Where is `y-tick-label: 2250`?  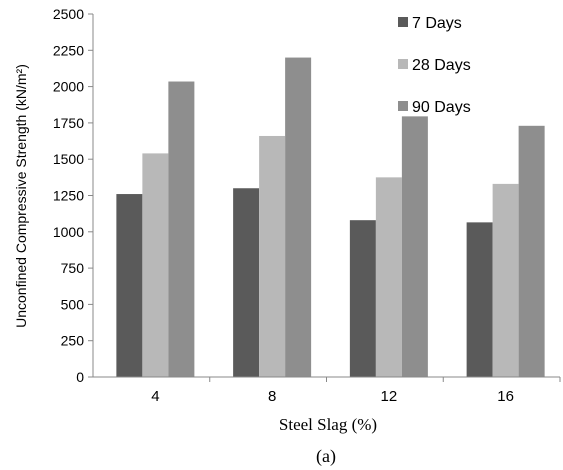
y-tick-label: 2250 is located at coordinates (68, 50).